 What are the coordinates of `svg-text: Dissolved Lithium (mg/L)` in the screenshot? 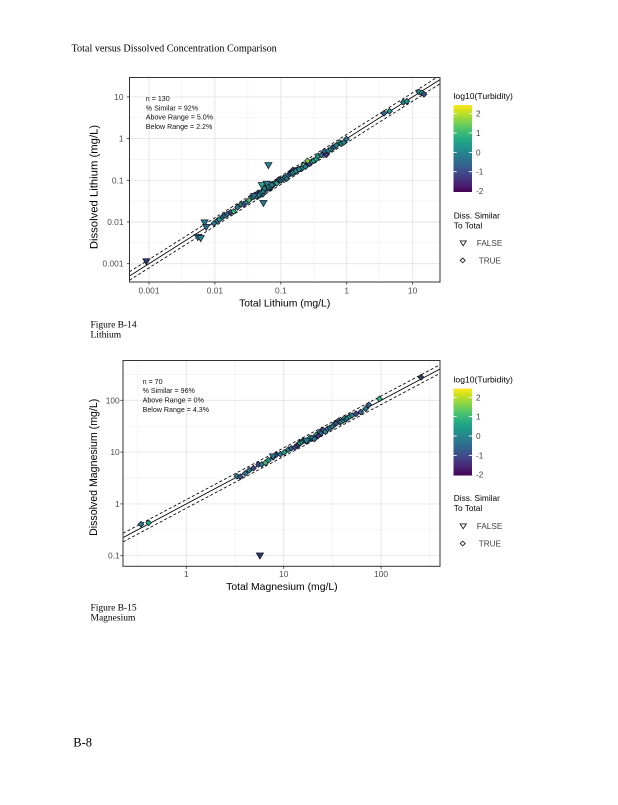 It's located at (95, 187).